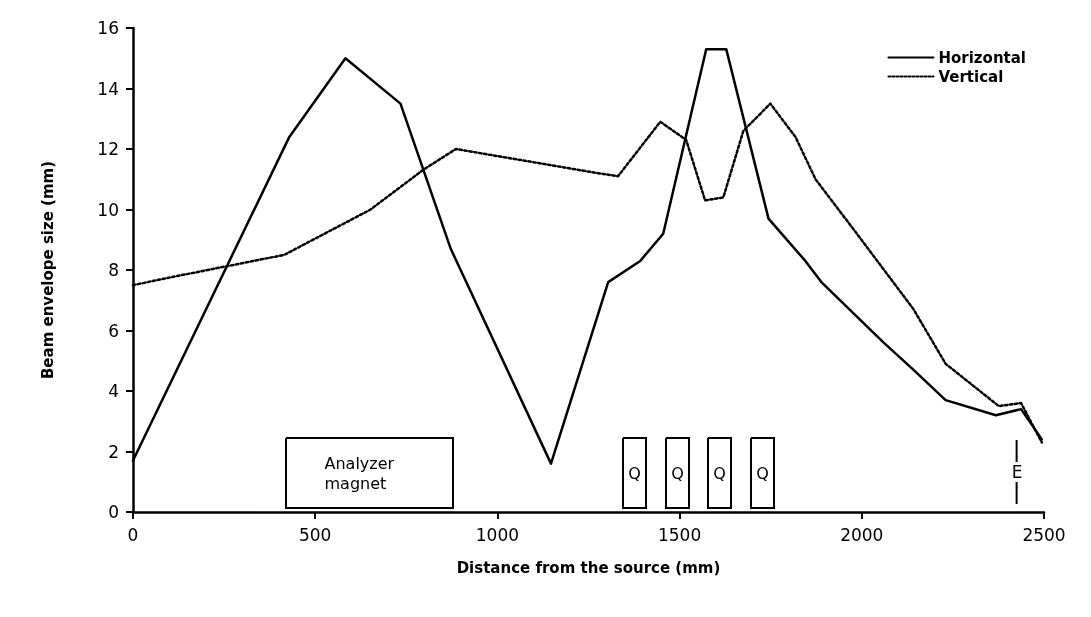 The image size is (1091, 617). Describe the element at coordinates (113, 330) in the screenshot. I see `y-tick-label: 6` at that location.